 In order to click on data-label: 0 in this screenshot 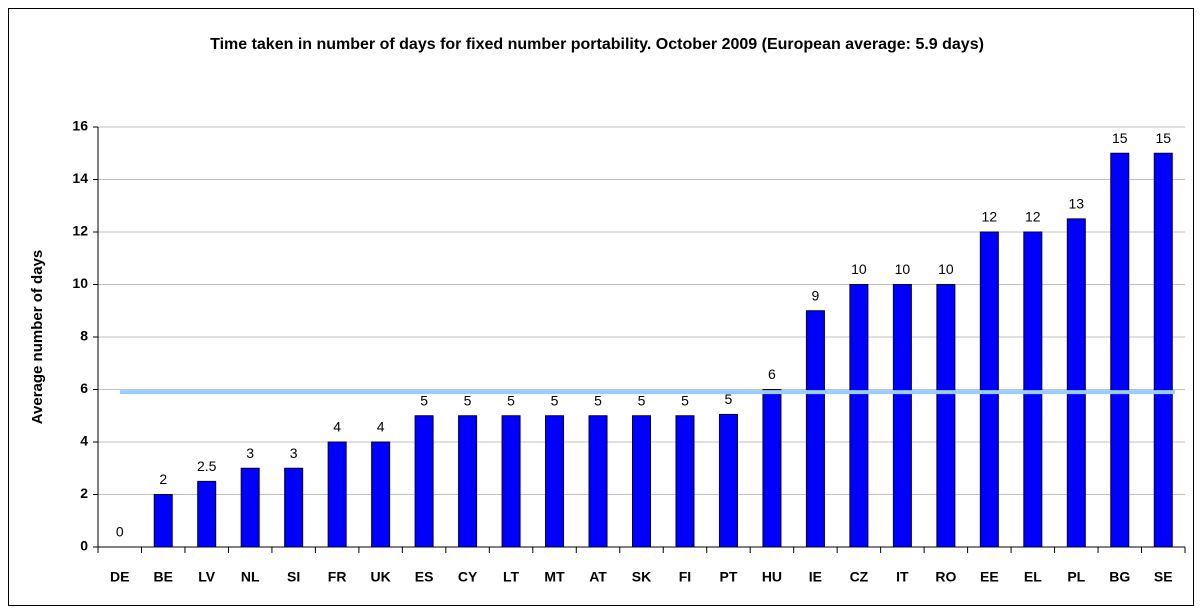, I will do `click(120, 532)`.